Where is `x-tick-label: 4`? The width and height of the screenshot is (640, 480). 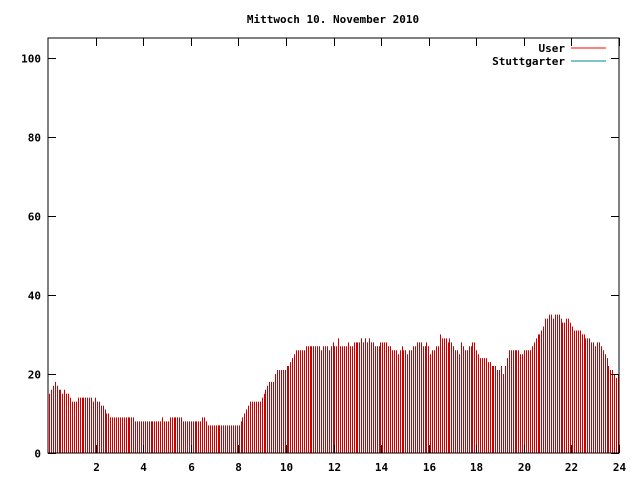
x-tick-label: 4 is located at coordinates (143, 467).